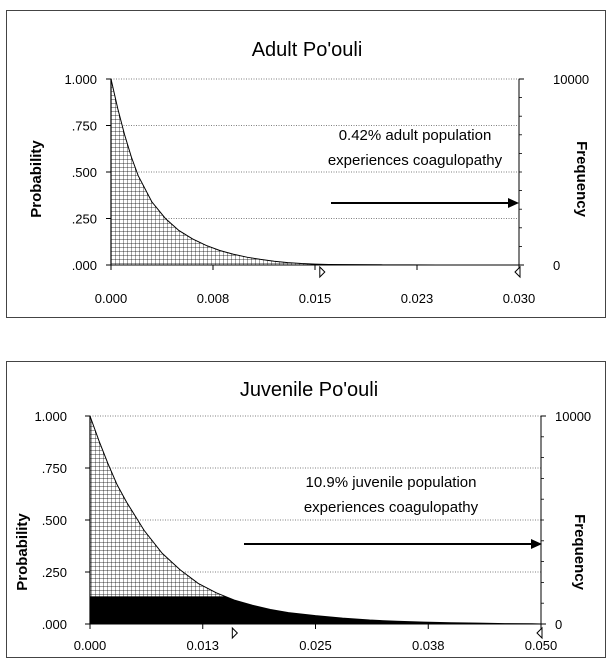 The height and width of the screenshot is (660, 612). I want to click on x-tick-label: 0.015, so click(315, 298).